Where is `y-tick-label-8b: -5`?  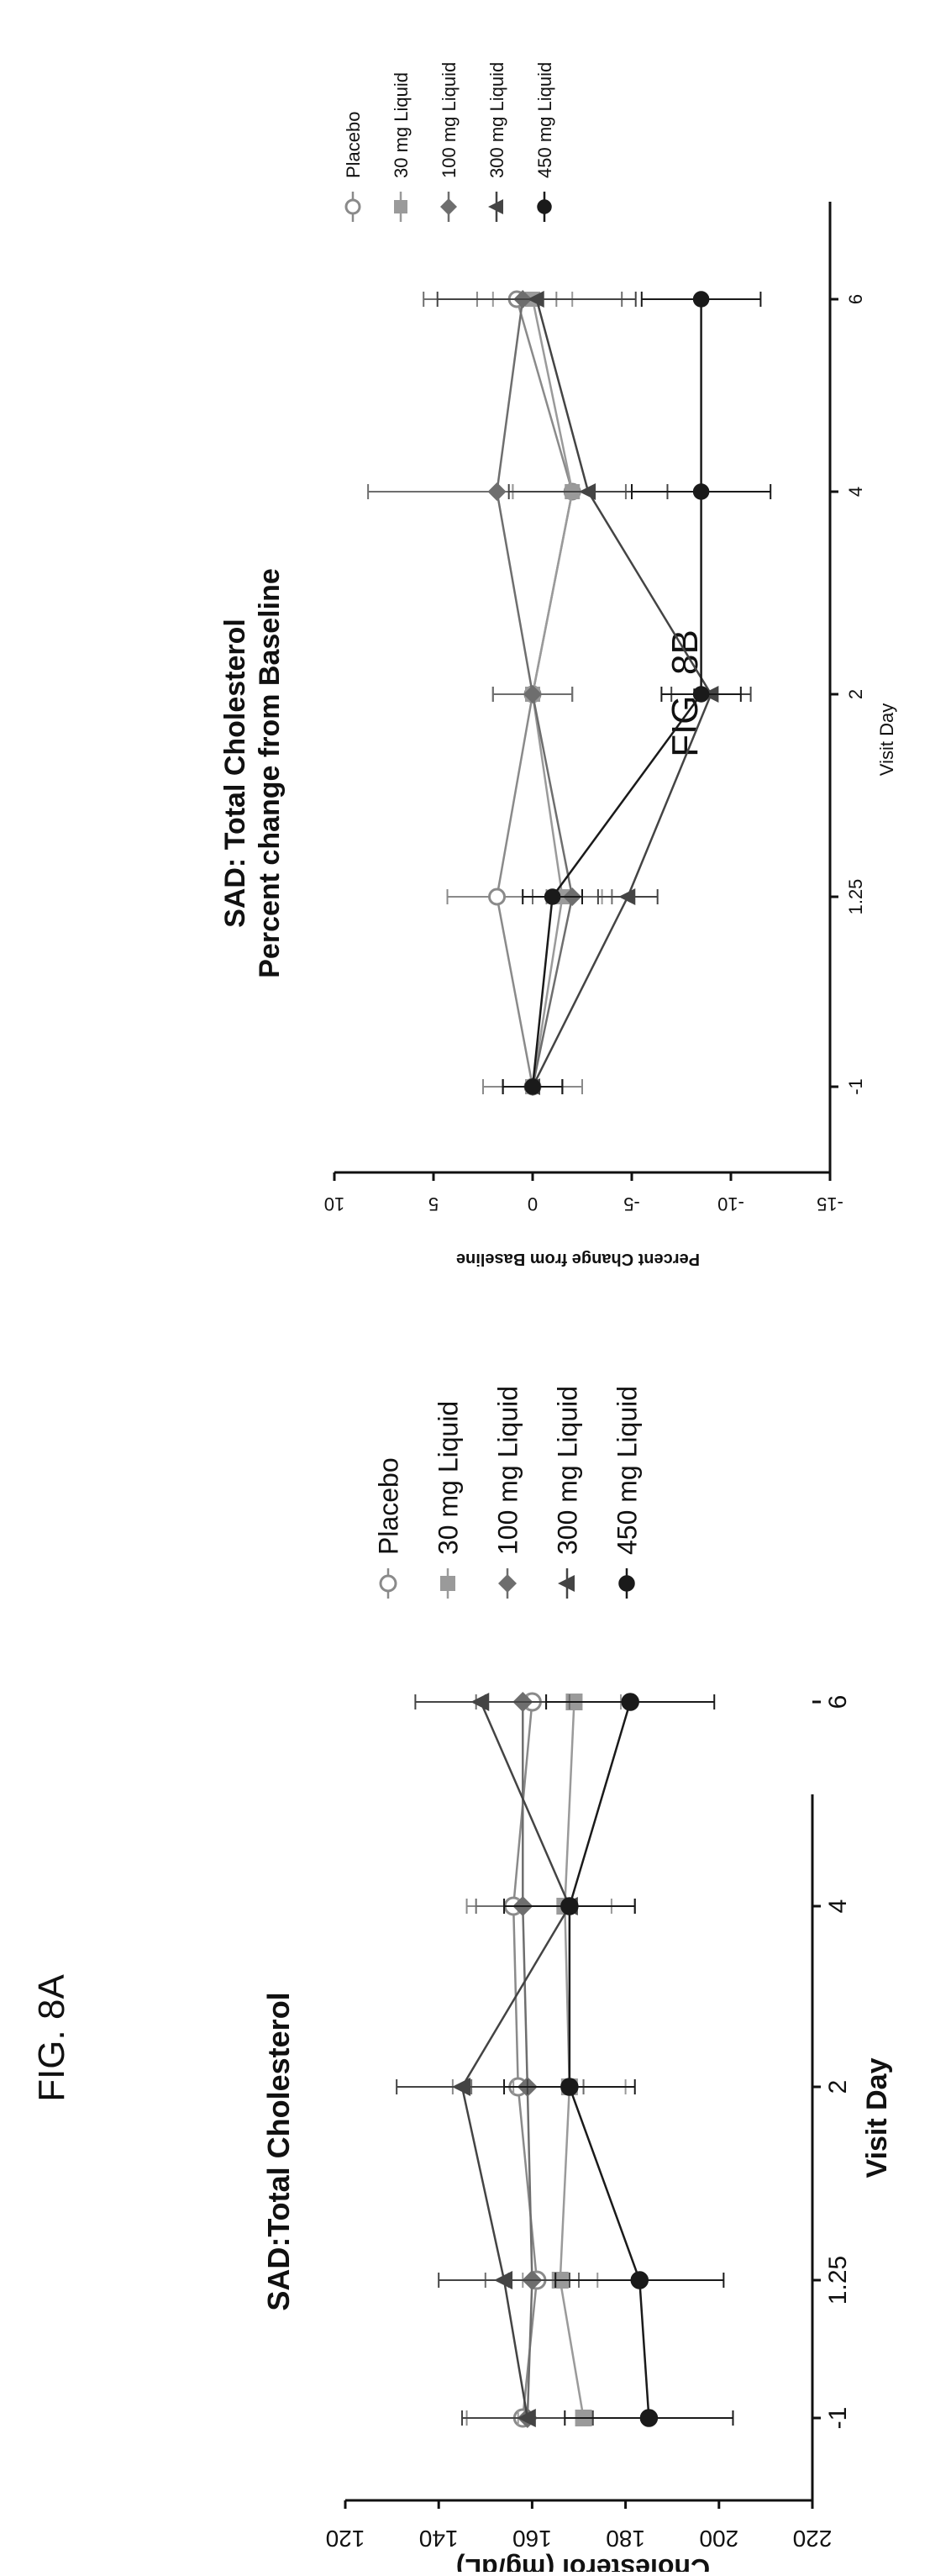 y-tick-label-8b: -5 is located at coordinates (632, 1203).